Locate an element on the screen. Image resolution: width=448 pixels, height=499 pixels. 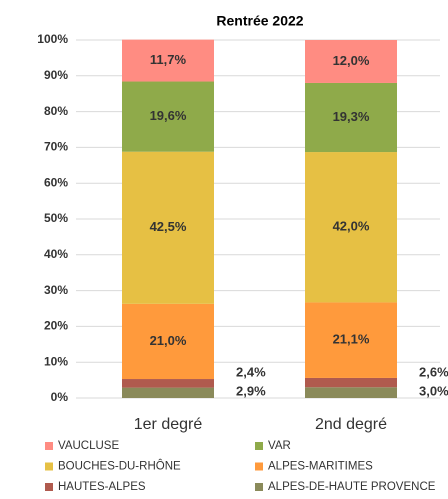
y-tick-label: 50% is located at coordinates (56, 218).